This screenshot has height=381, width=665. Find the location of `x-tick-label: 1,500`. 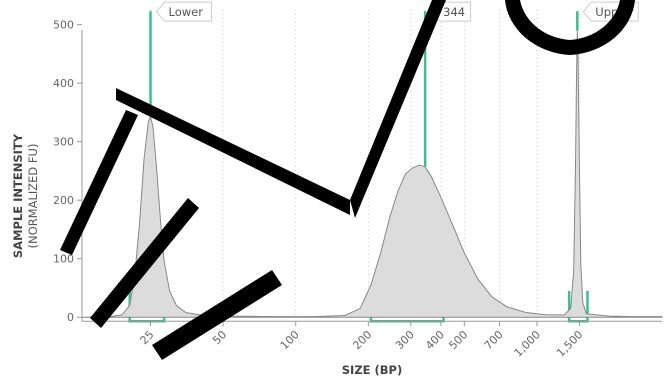

x-tick-label: 1,500 is located at coordinates (569, 343).